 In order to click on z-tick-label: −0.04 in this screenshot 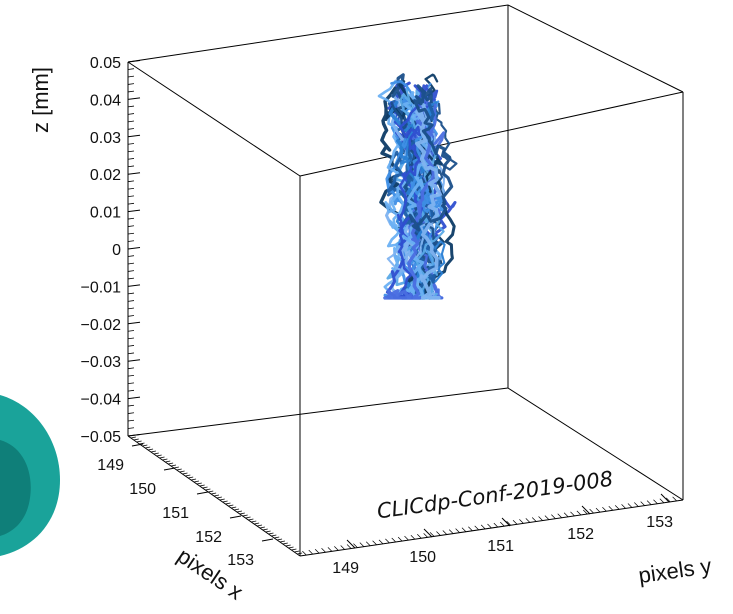, I will do `click(101, 400)`.